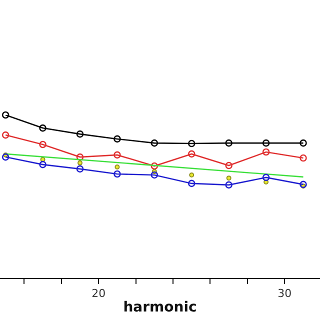 This screenshot has height=320, width=320. I want to click on x-axis-title: harmonic, so click(160, 308).